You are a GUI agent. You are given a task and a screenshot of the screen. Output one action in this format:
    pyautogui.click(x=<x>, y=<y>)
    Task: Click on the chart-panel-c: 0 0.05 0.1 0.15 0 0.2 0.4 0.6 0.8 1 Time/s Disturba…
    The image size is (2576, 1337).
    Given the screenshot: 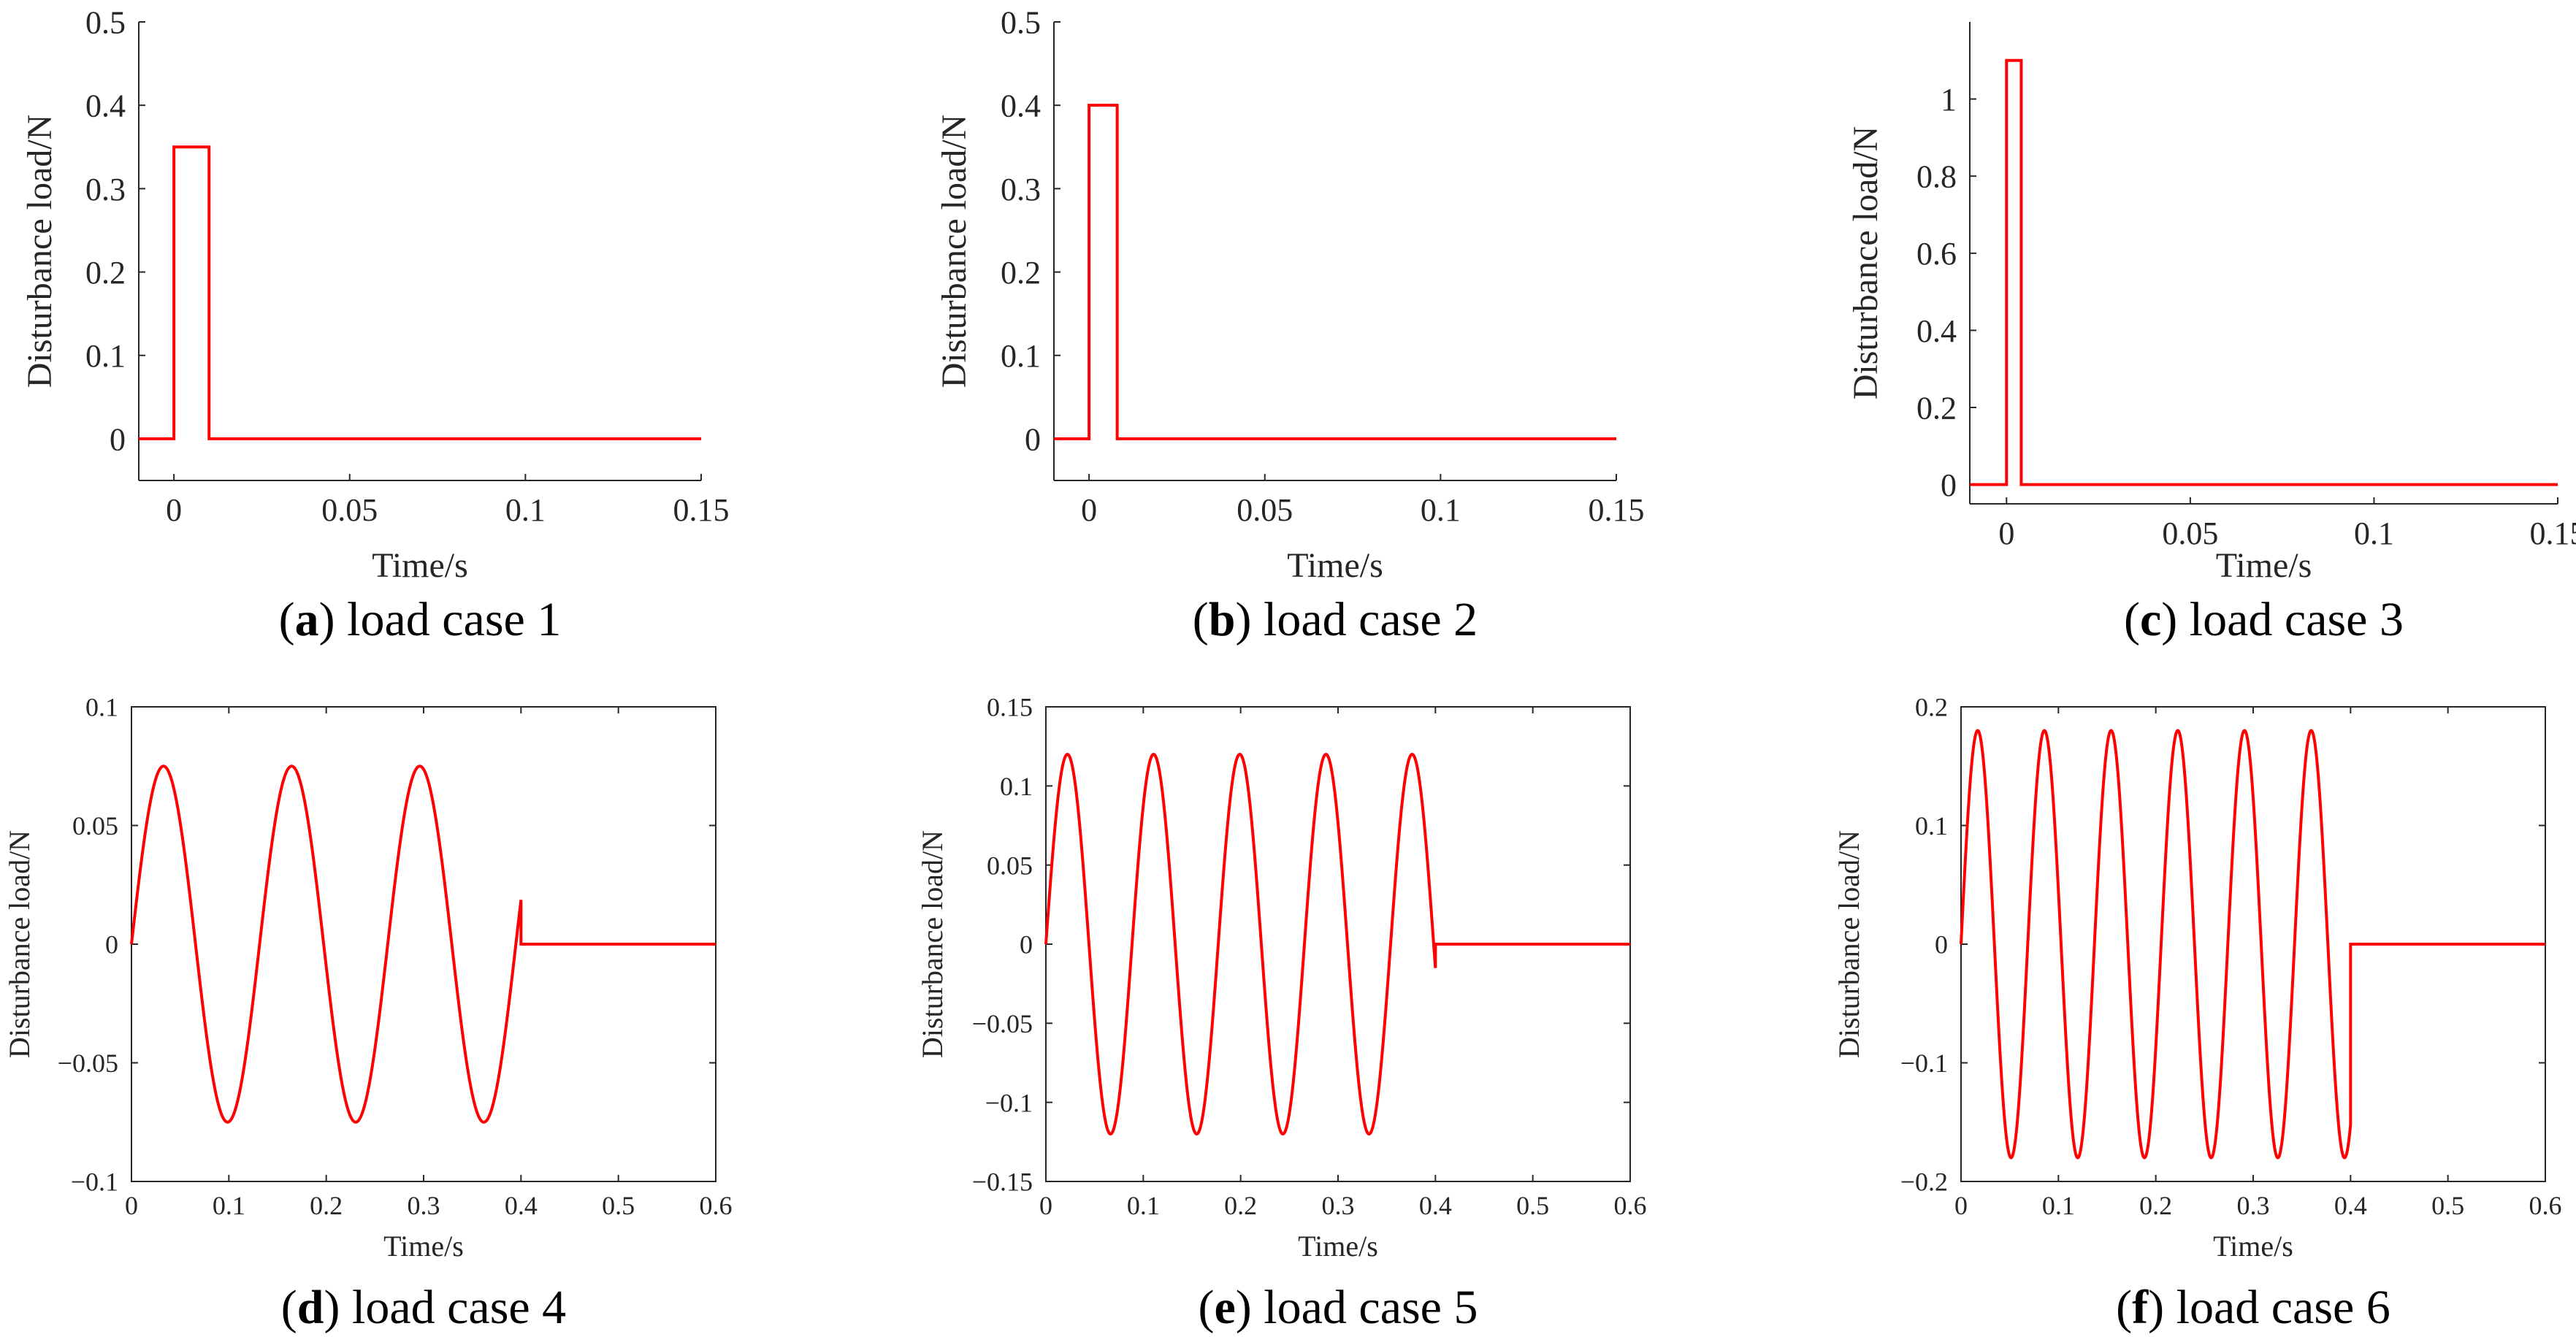 What is the action you would take?
    pyautogui.click(x=2211, y=334)
    